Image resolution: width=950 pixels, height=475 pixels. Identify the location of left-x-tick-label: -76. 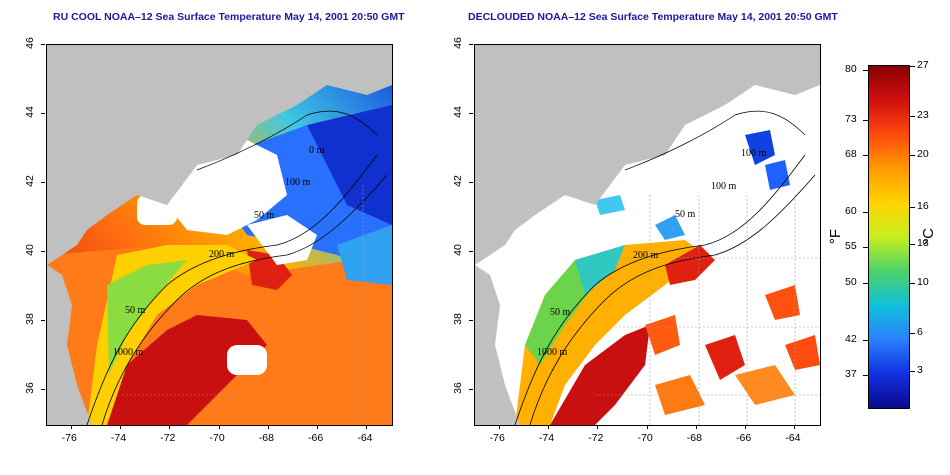
(69, 438).